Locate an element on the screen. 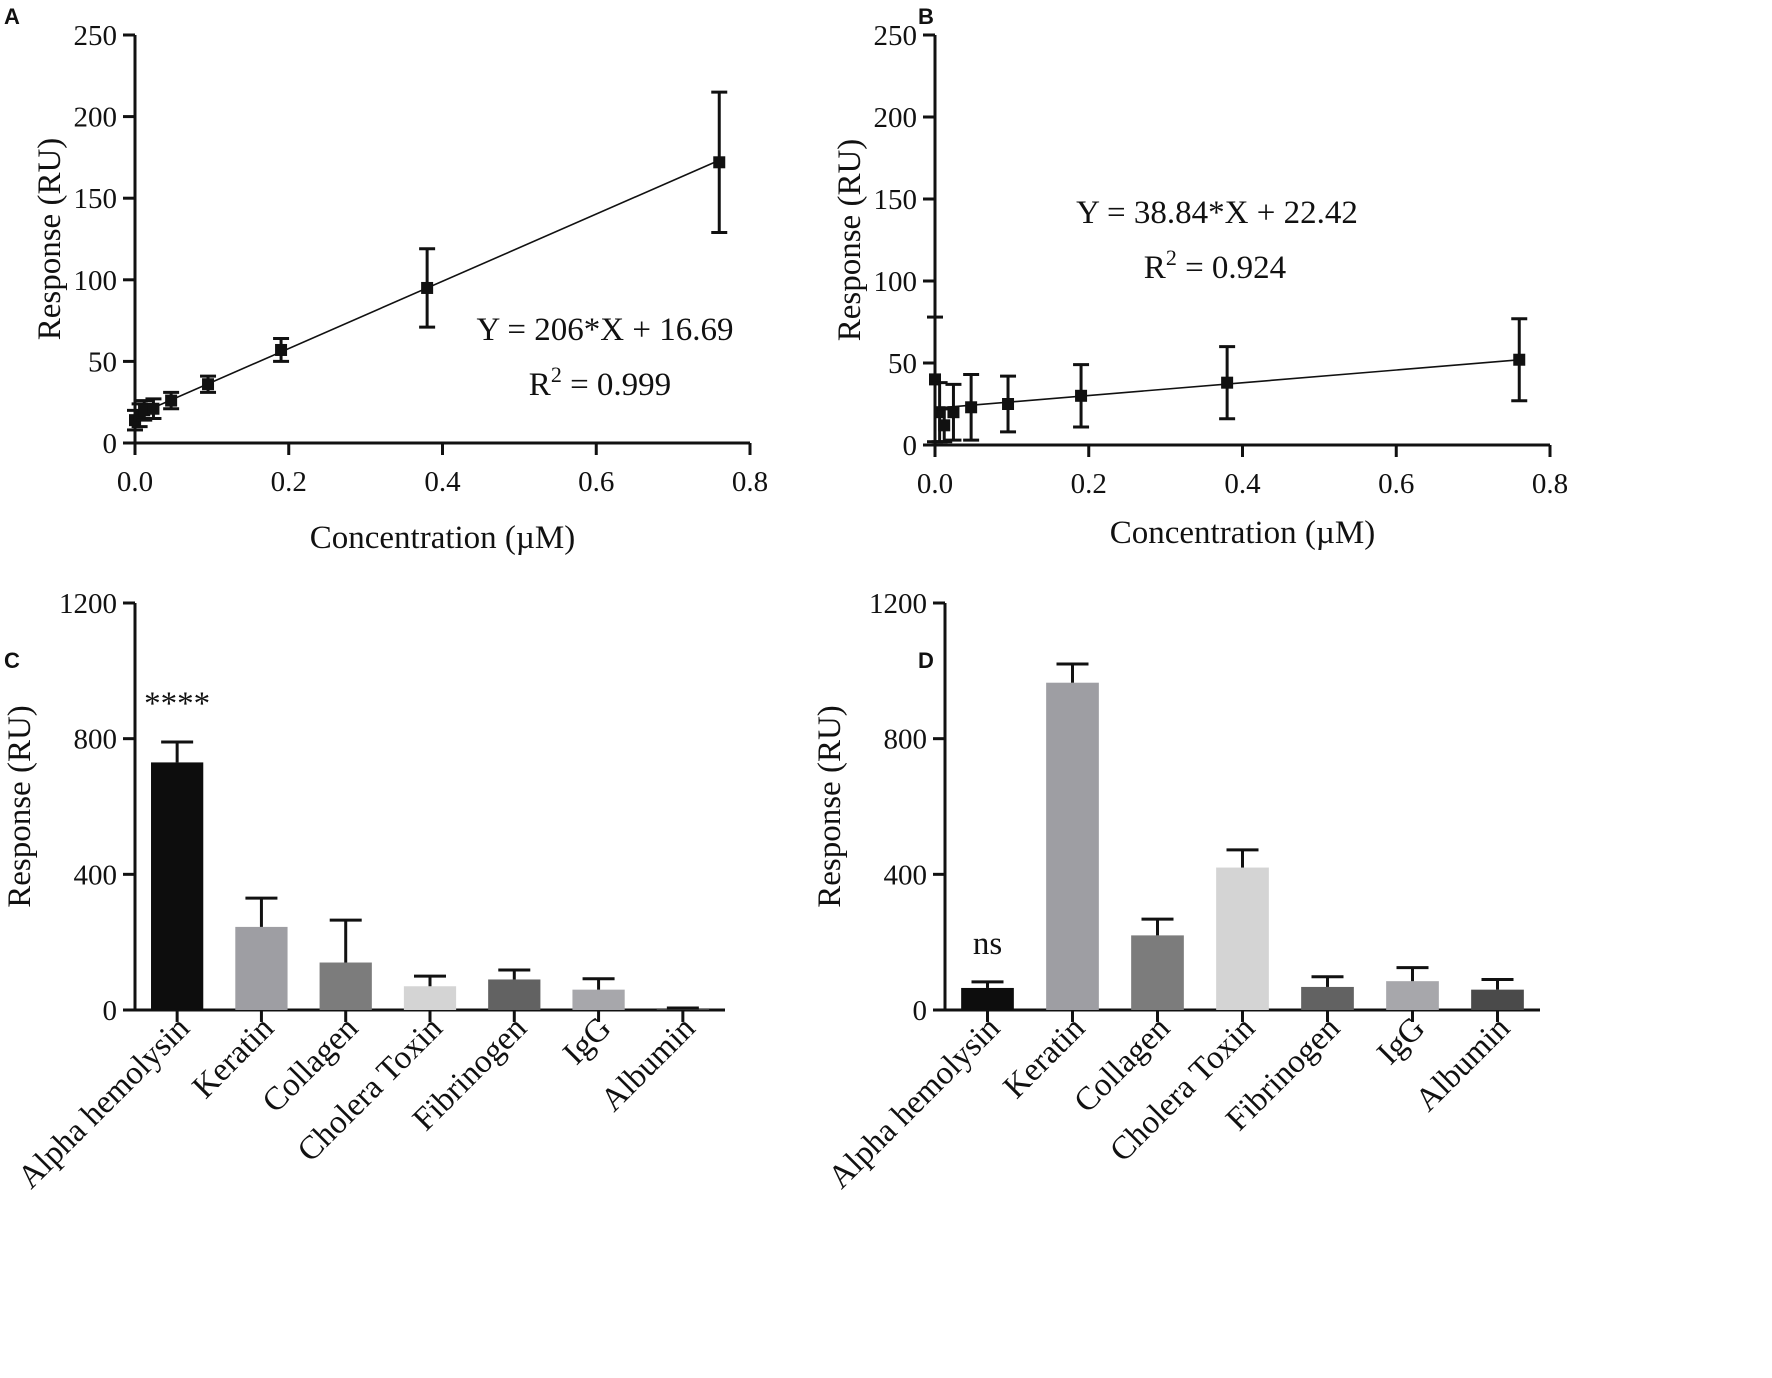 This screenshot has width=1772, height=1378. panel-letter-b: B is located at coordinates (926, 16).